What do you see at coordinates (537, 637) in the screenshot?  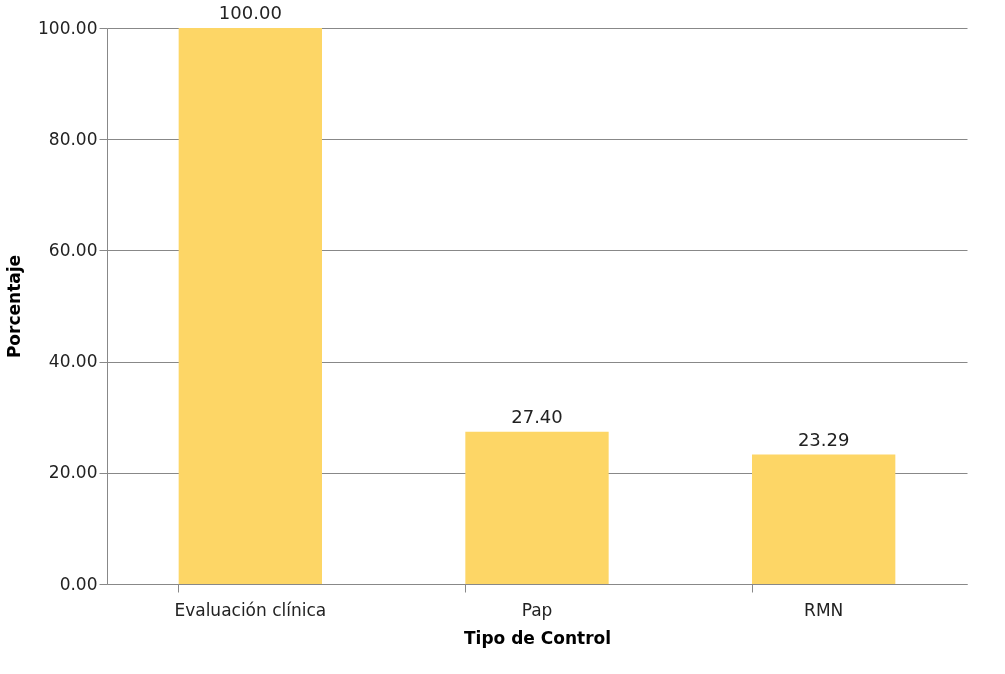 I see `x-axis-title: Tipo de Control` at bounding box center [537, 637].